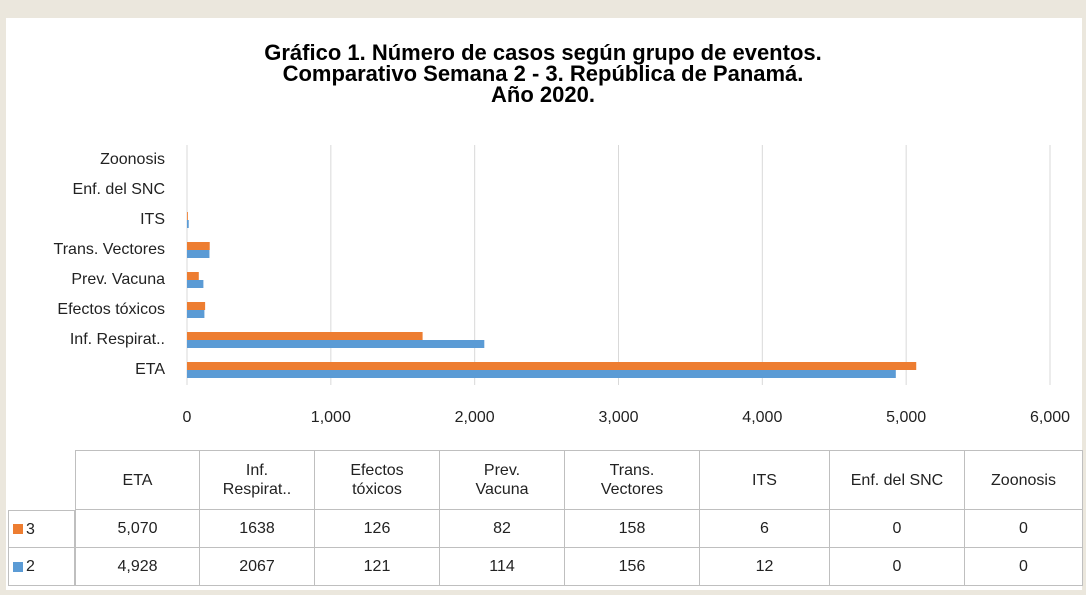 The height and width of the screenshot is (595, 1086). What do you see at coordinates (30, 529) in the screenshot?
I see `legend-label: 3` at bounding box center [30, 529].